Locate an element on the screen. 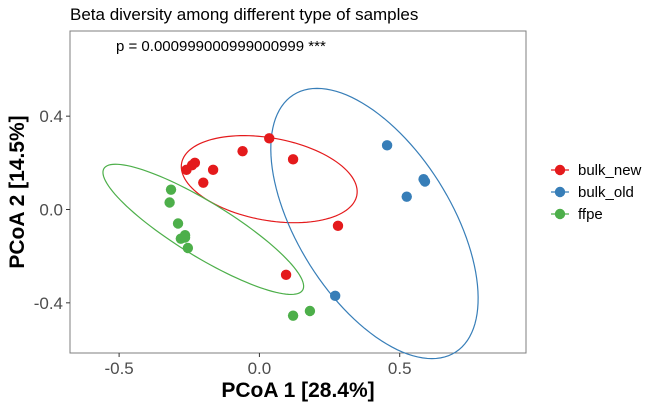 Image resolution: width=663 pixels, height=409 pixels. y-tick-label: 0.4 is located at coordinates (51, 116).